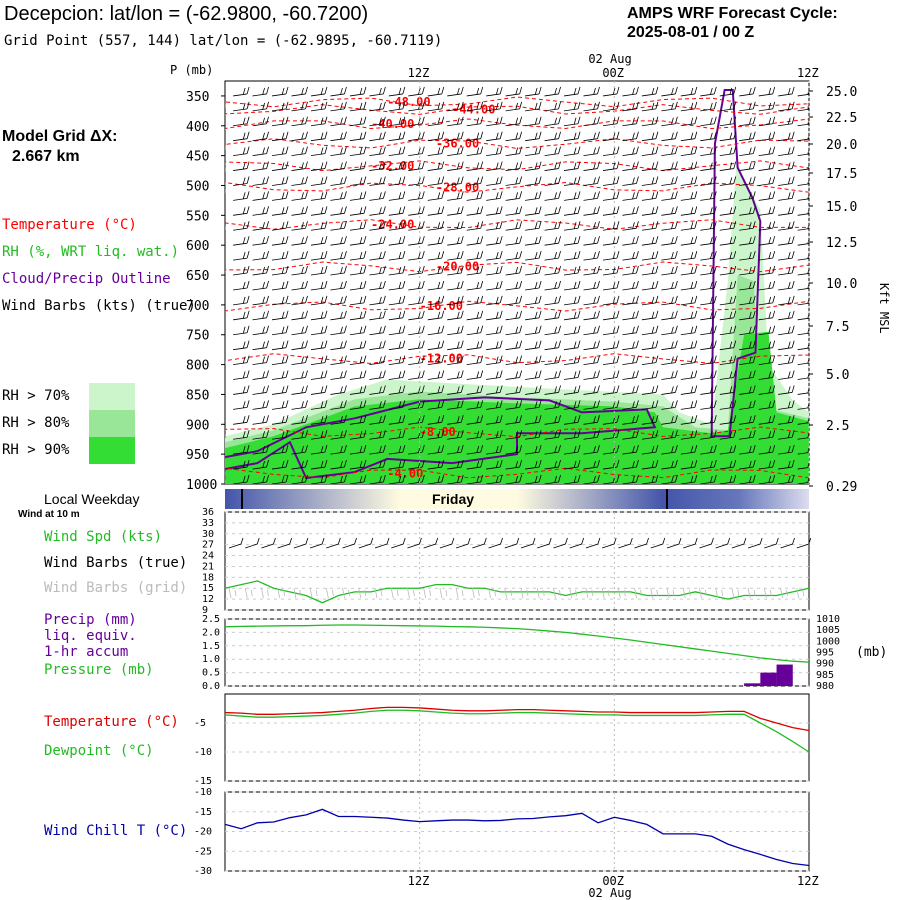 The width and height of the screenshot is (900, 900). I want to click on pressure-tick-label: 850, so click(197, 395).